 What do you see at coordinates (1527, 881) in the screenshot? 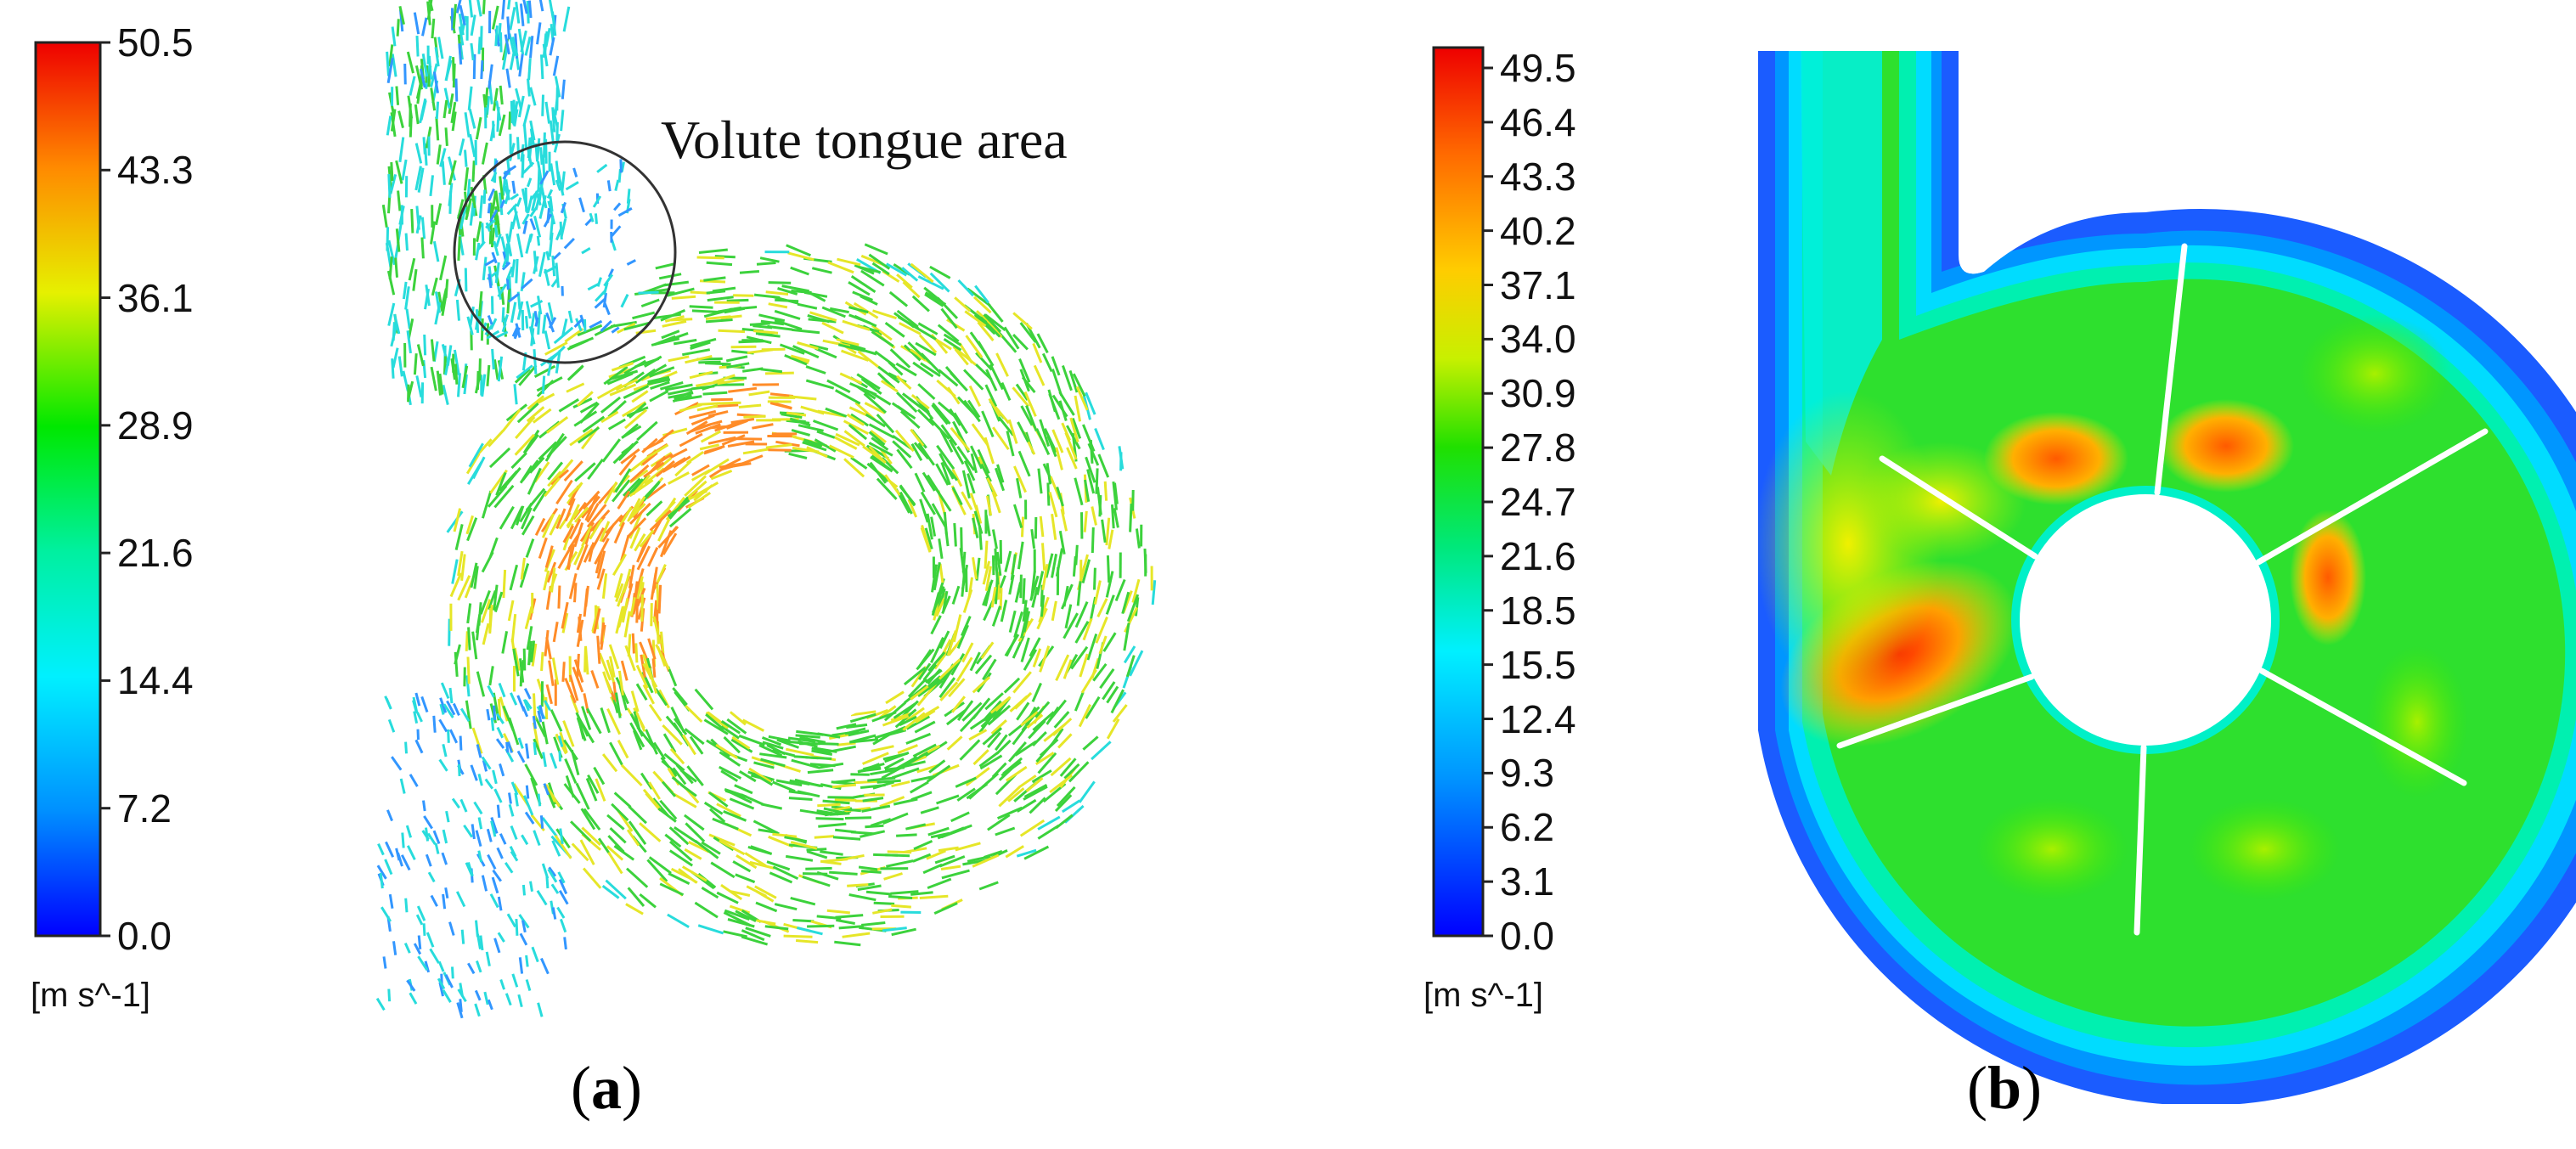
I see `colorbar-b-tick-label: 3.1` at bounding box center [1527, 881].